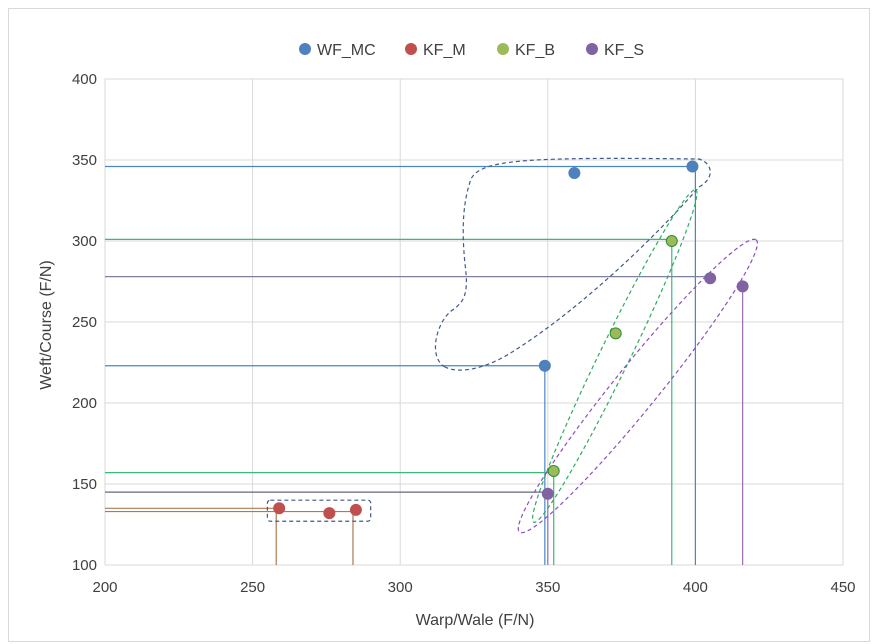 The height and width of the screenshot is (644, 872). I want to click on legend-label: KF_M, so click(444, 50).